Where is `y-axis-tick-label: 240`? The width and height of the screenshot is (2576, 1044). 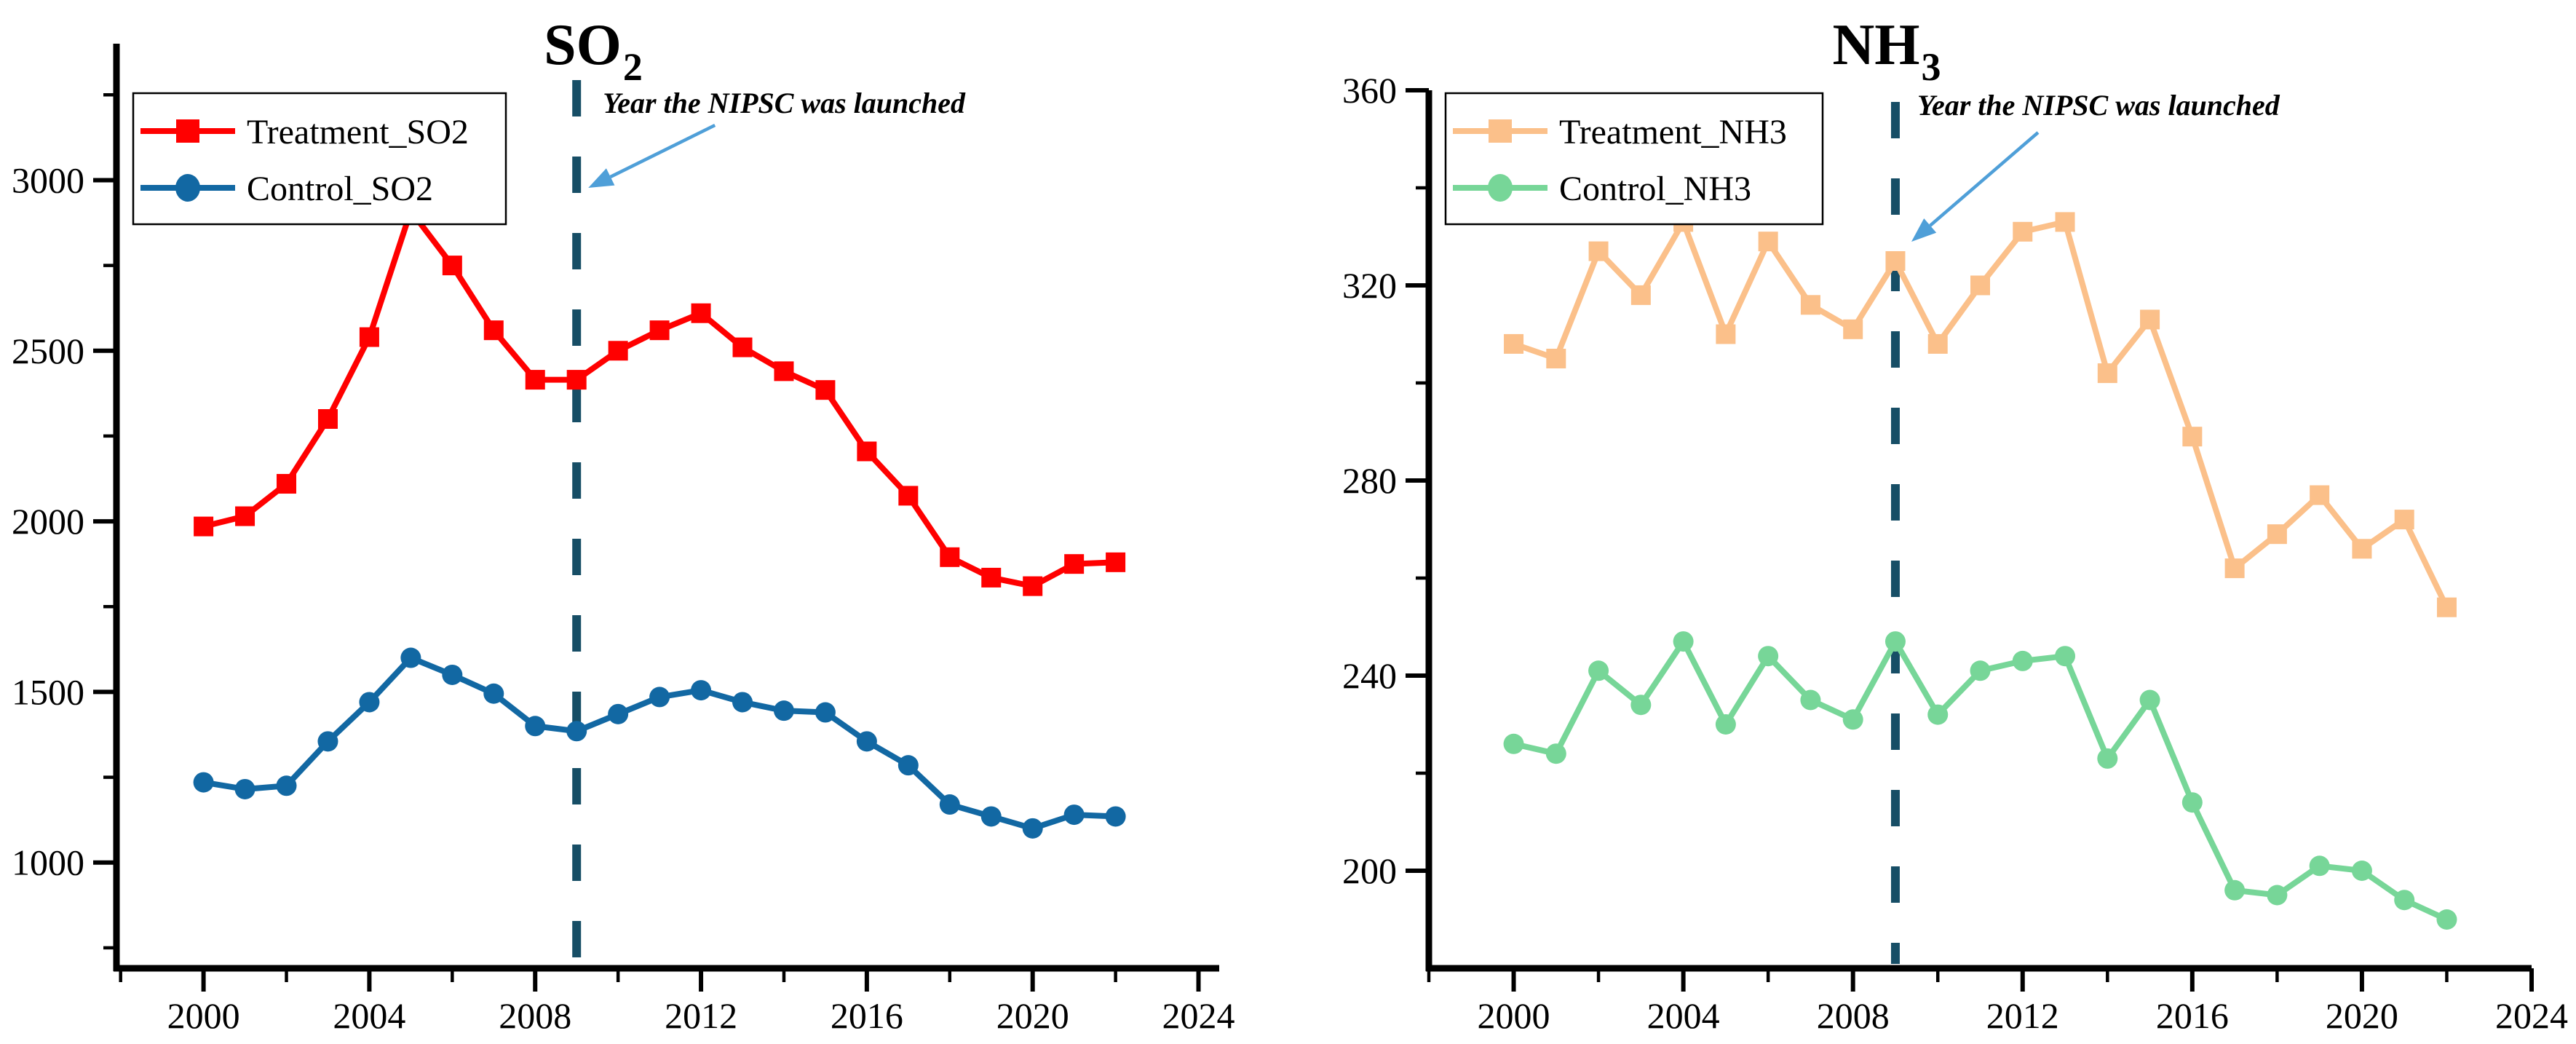 y-axis-tick-label: 240 is located at coordinates (1369, 675).